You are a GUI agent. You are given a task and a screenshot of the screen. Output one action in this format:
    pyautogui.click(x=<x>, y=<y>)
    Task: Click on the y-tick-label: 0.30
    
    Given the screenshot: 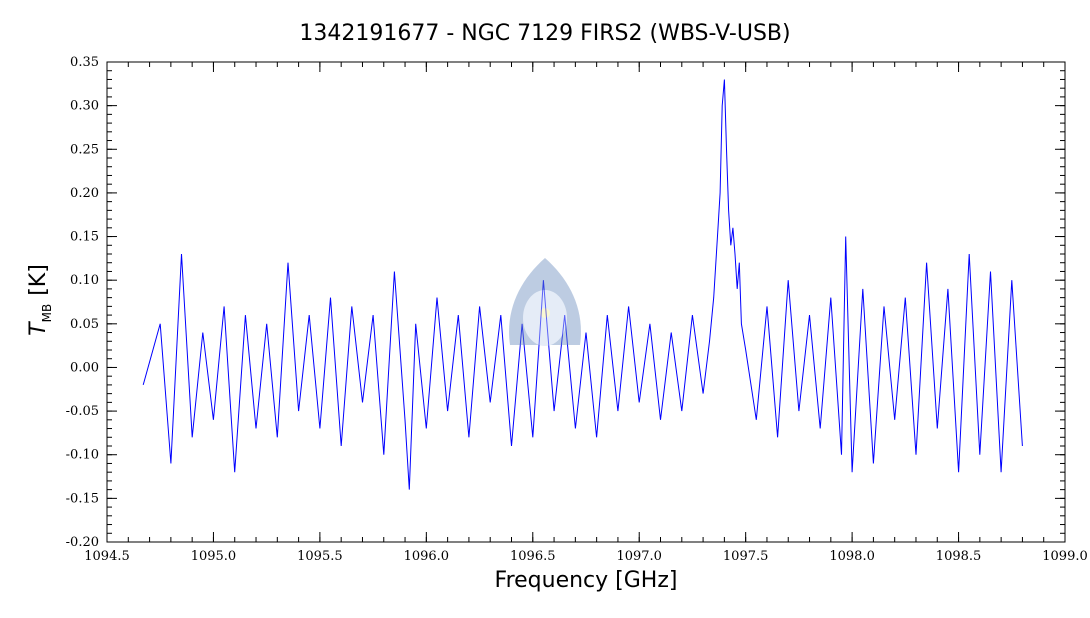 What is the action you would take?
    pyautogui.click(x=84, y=106)
    